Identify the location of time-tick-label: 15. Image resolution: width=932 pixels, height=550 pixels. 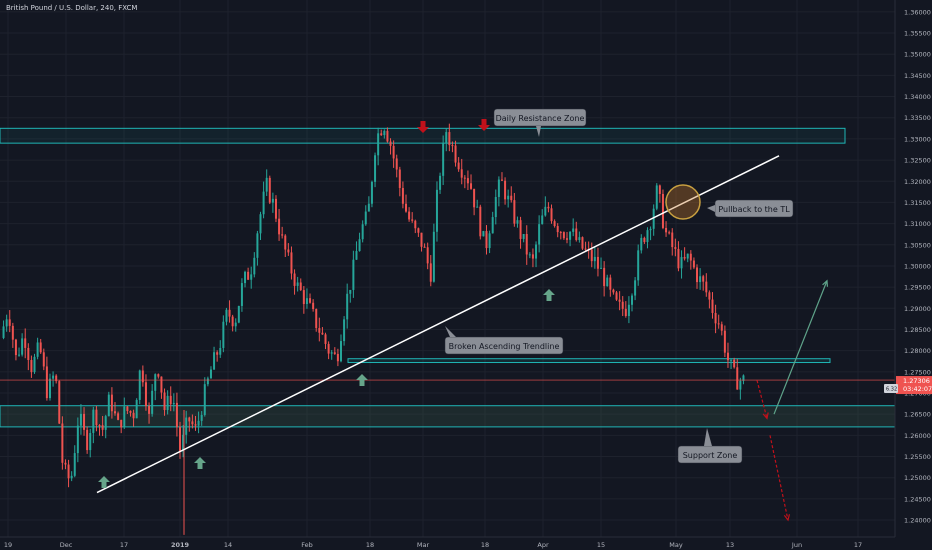
(601, 545).